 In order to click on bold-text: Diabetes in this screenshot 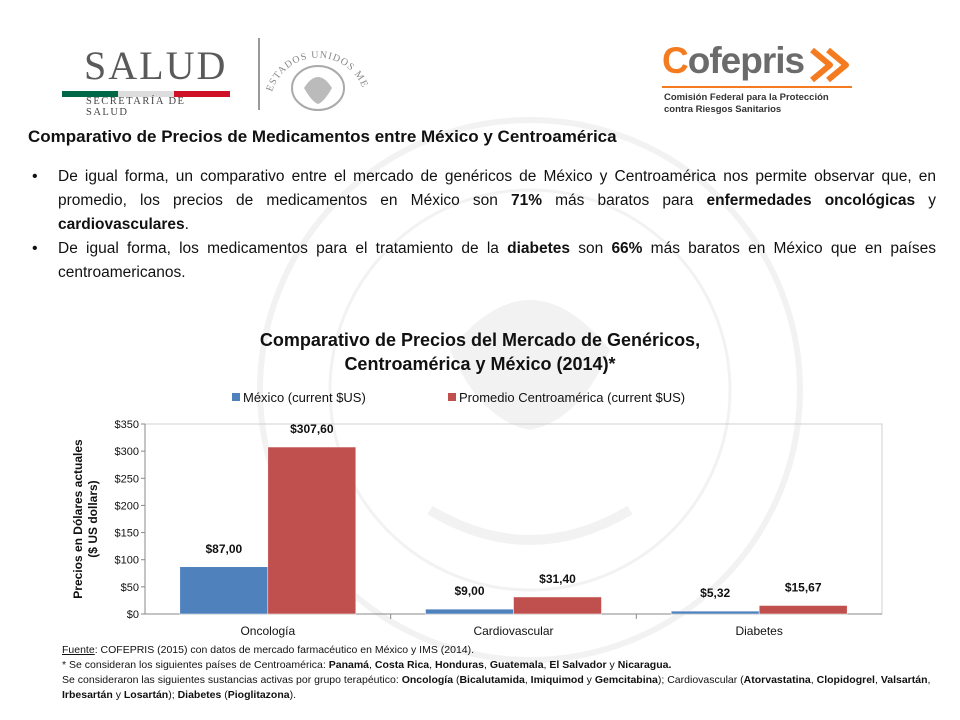, I will do `click(199, 695)`.